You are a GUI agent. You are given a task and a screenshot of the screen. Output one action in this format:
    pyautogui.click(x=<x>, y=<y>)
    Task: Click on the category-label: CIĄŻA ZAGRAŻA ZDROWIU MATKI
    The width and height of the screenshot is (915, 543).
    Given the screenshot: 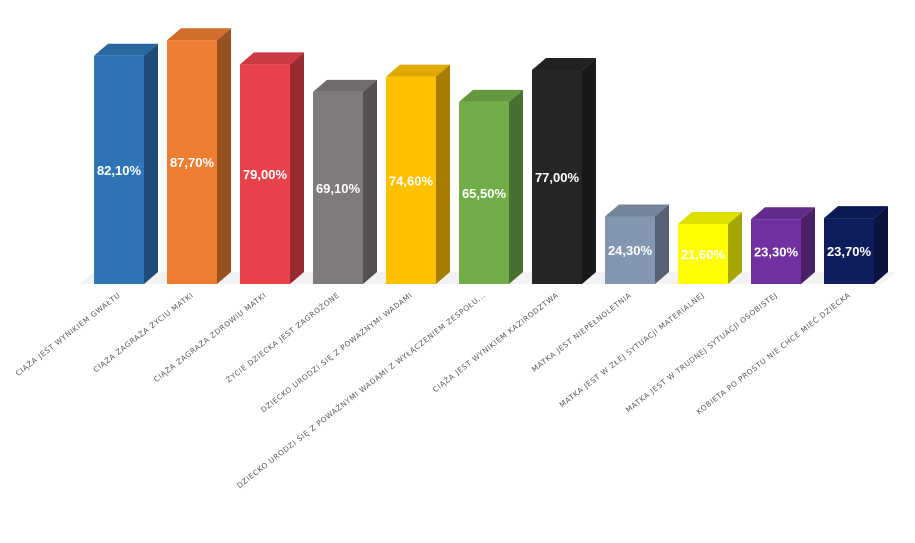 What is the action you would take?
    pyautogui.click(x=210, y=337)
    